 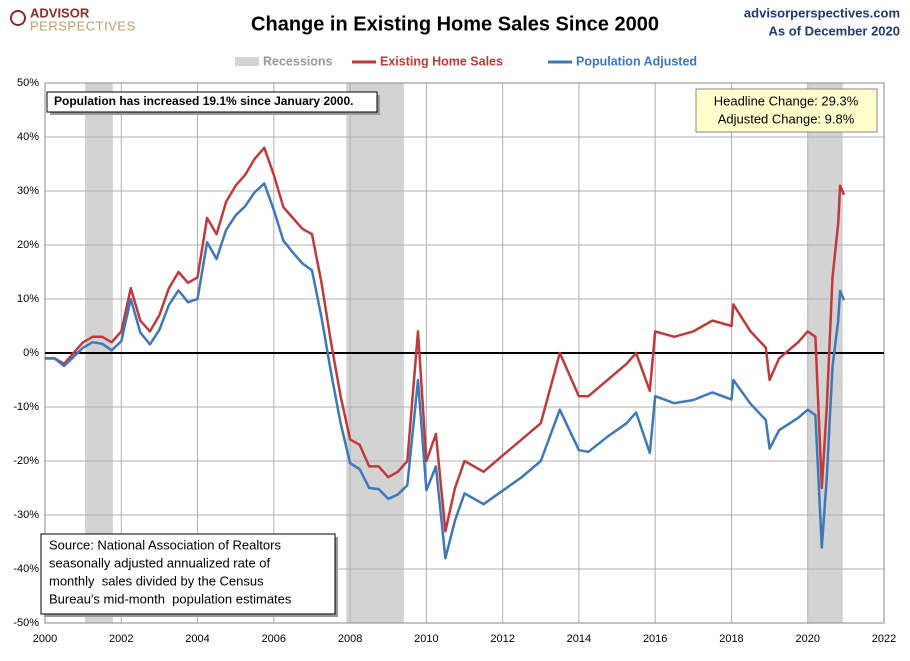 I want to click on source-box, so click(x=188, y=574).